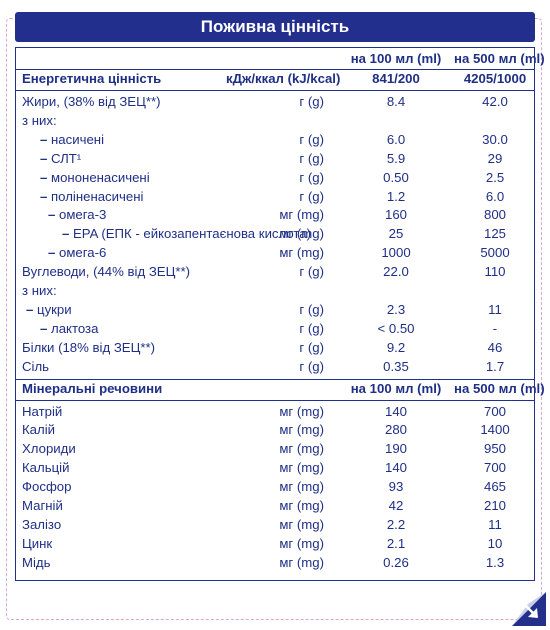 This screenshot has width=550, height=630. What do you see at coordinates (396, 272) in the screenshot?
I see `nutrient-v100: 22.0` at bounding box center [396, 272].